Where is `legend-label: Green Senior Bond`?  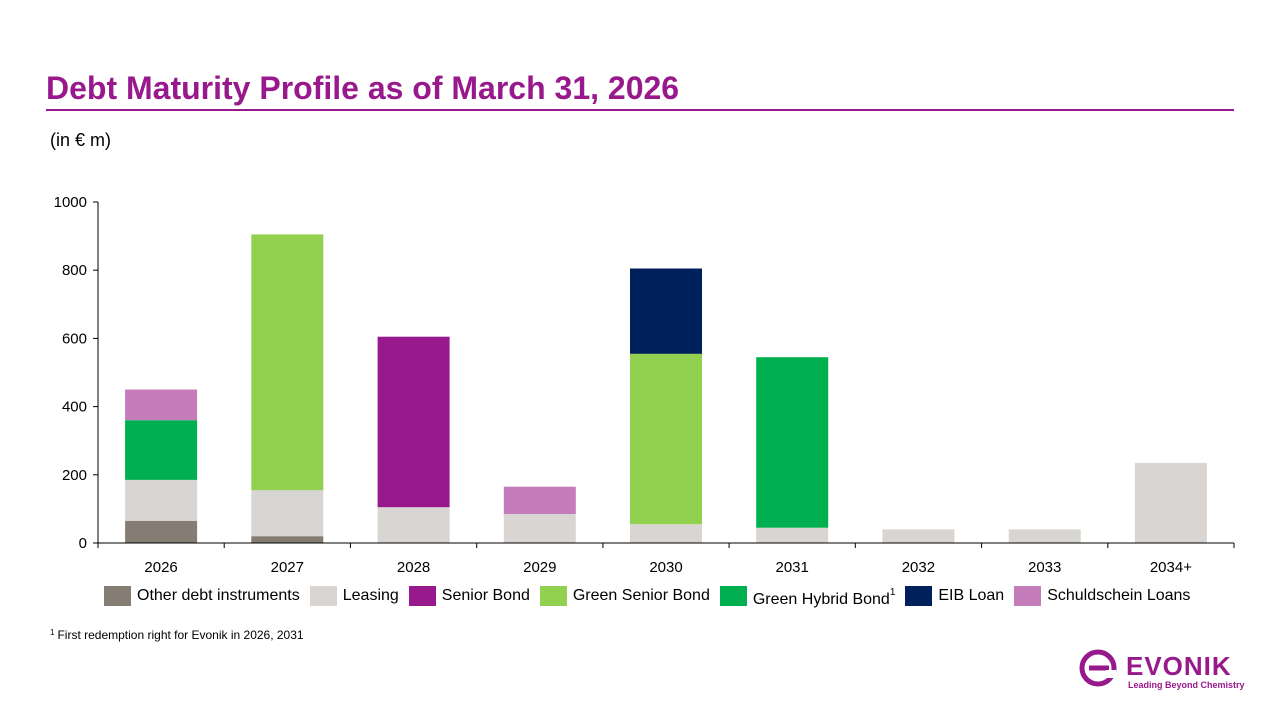
legend-label: Green Senior Bond is located at coordinates (641, 595).